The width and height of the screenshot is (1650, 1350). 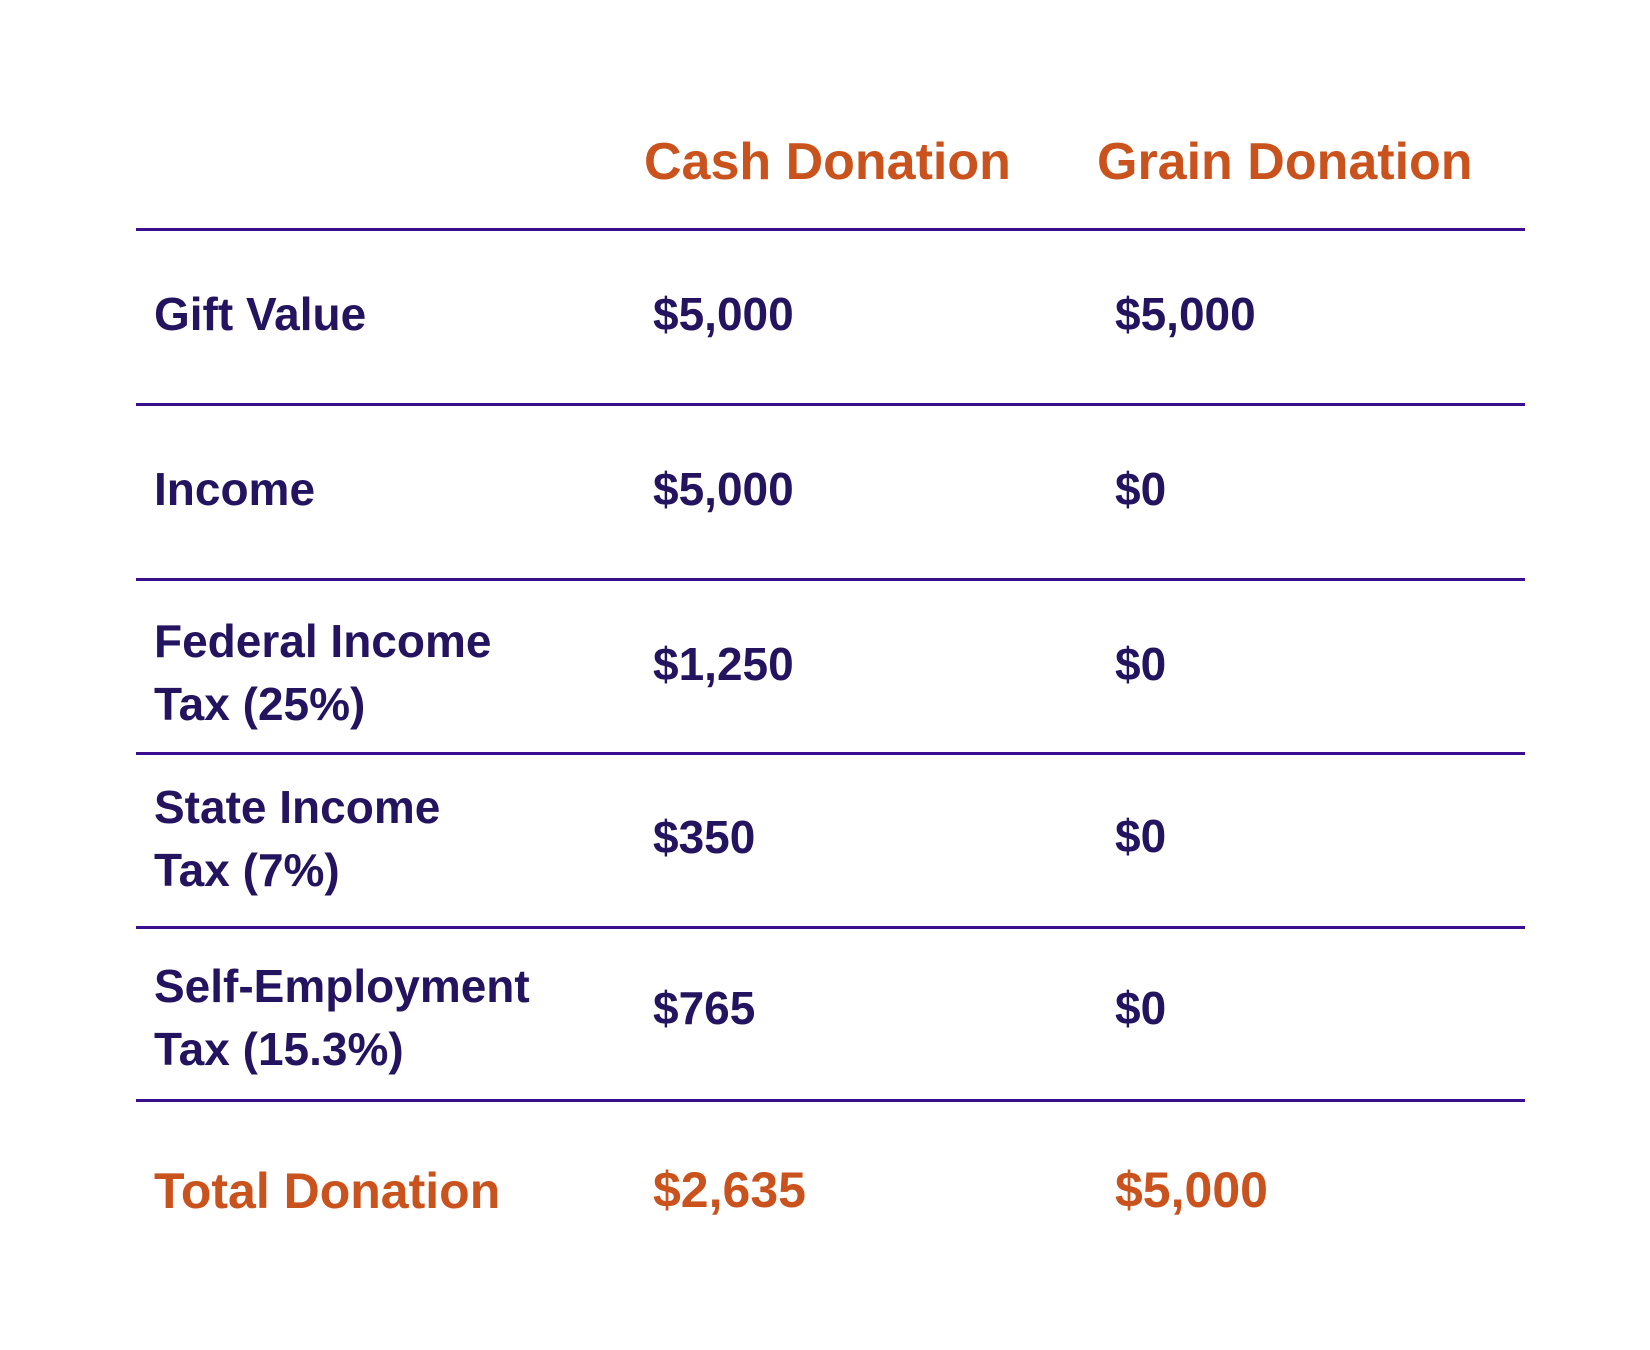 I want to click on row-label-line2: Tax (15.3%), so click(x=279, y=1049).